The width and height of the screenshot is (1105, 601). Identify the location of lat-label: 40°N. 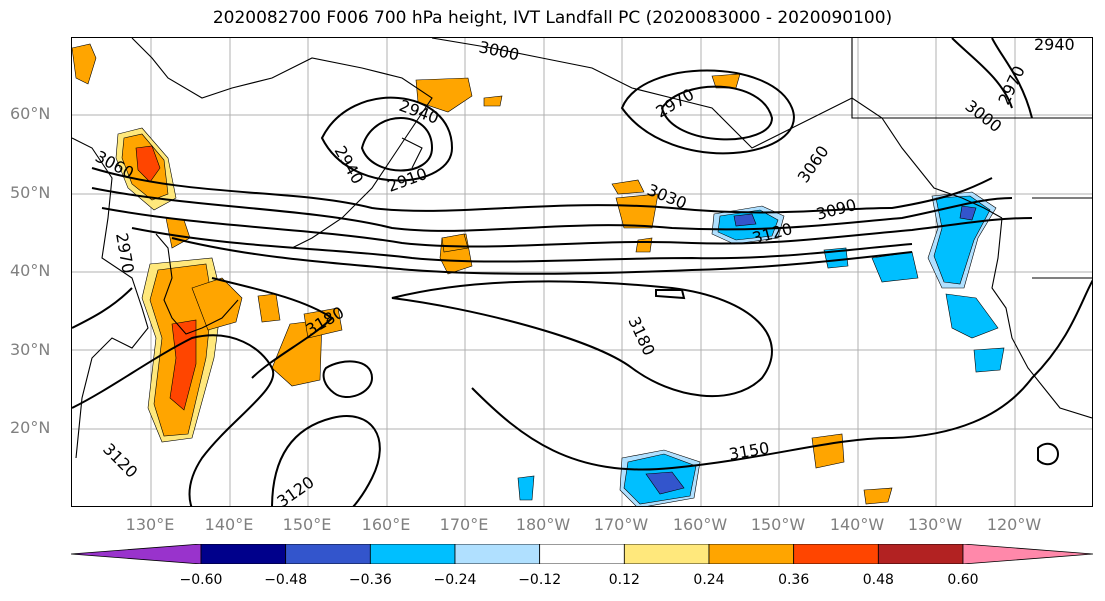
(30, 270).